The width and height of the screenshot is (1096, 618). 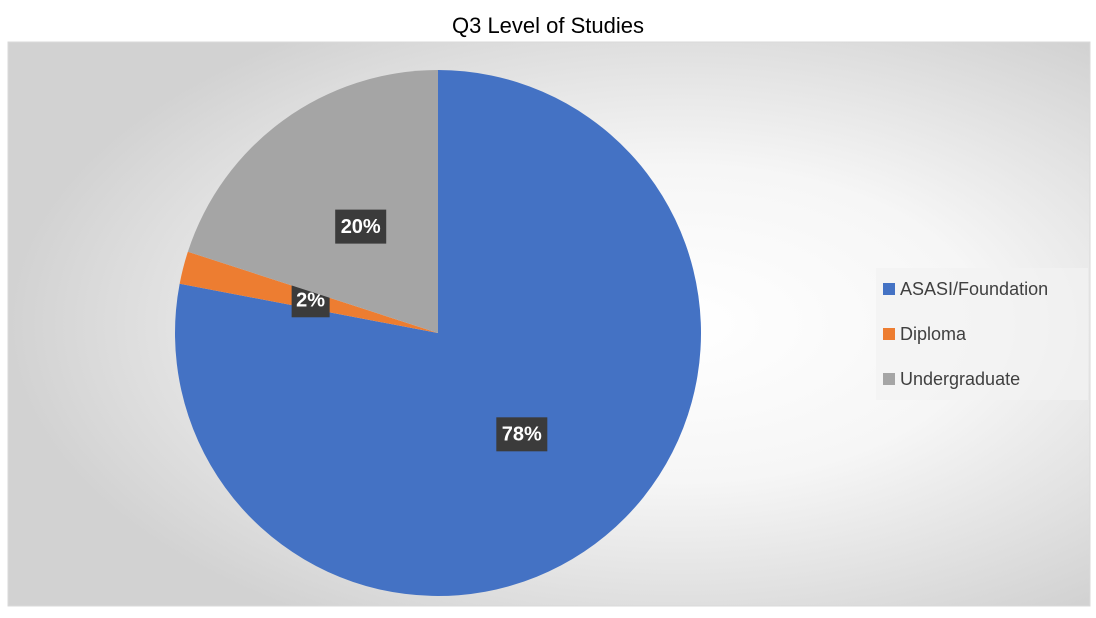 I want to click on chart-title: Q3 Level of Studies, so click(x=548, y=25).